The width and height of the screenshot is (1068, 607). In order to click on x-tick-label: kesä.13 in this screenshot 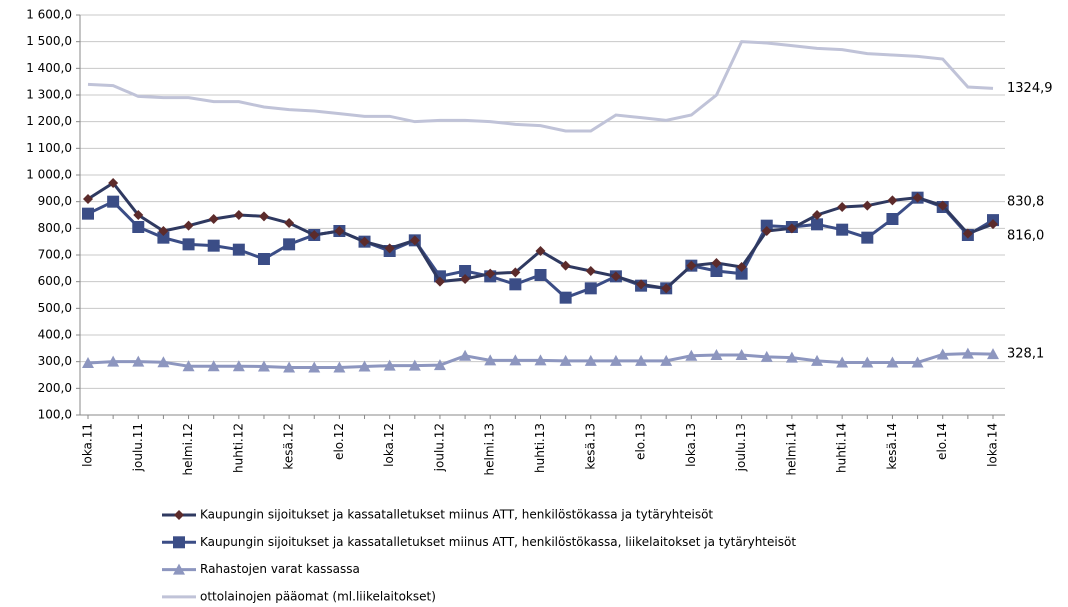, I will do `click(590, 446)`.